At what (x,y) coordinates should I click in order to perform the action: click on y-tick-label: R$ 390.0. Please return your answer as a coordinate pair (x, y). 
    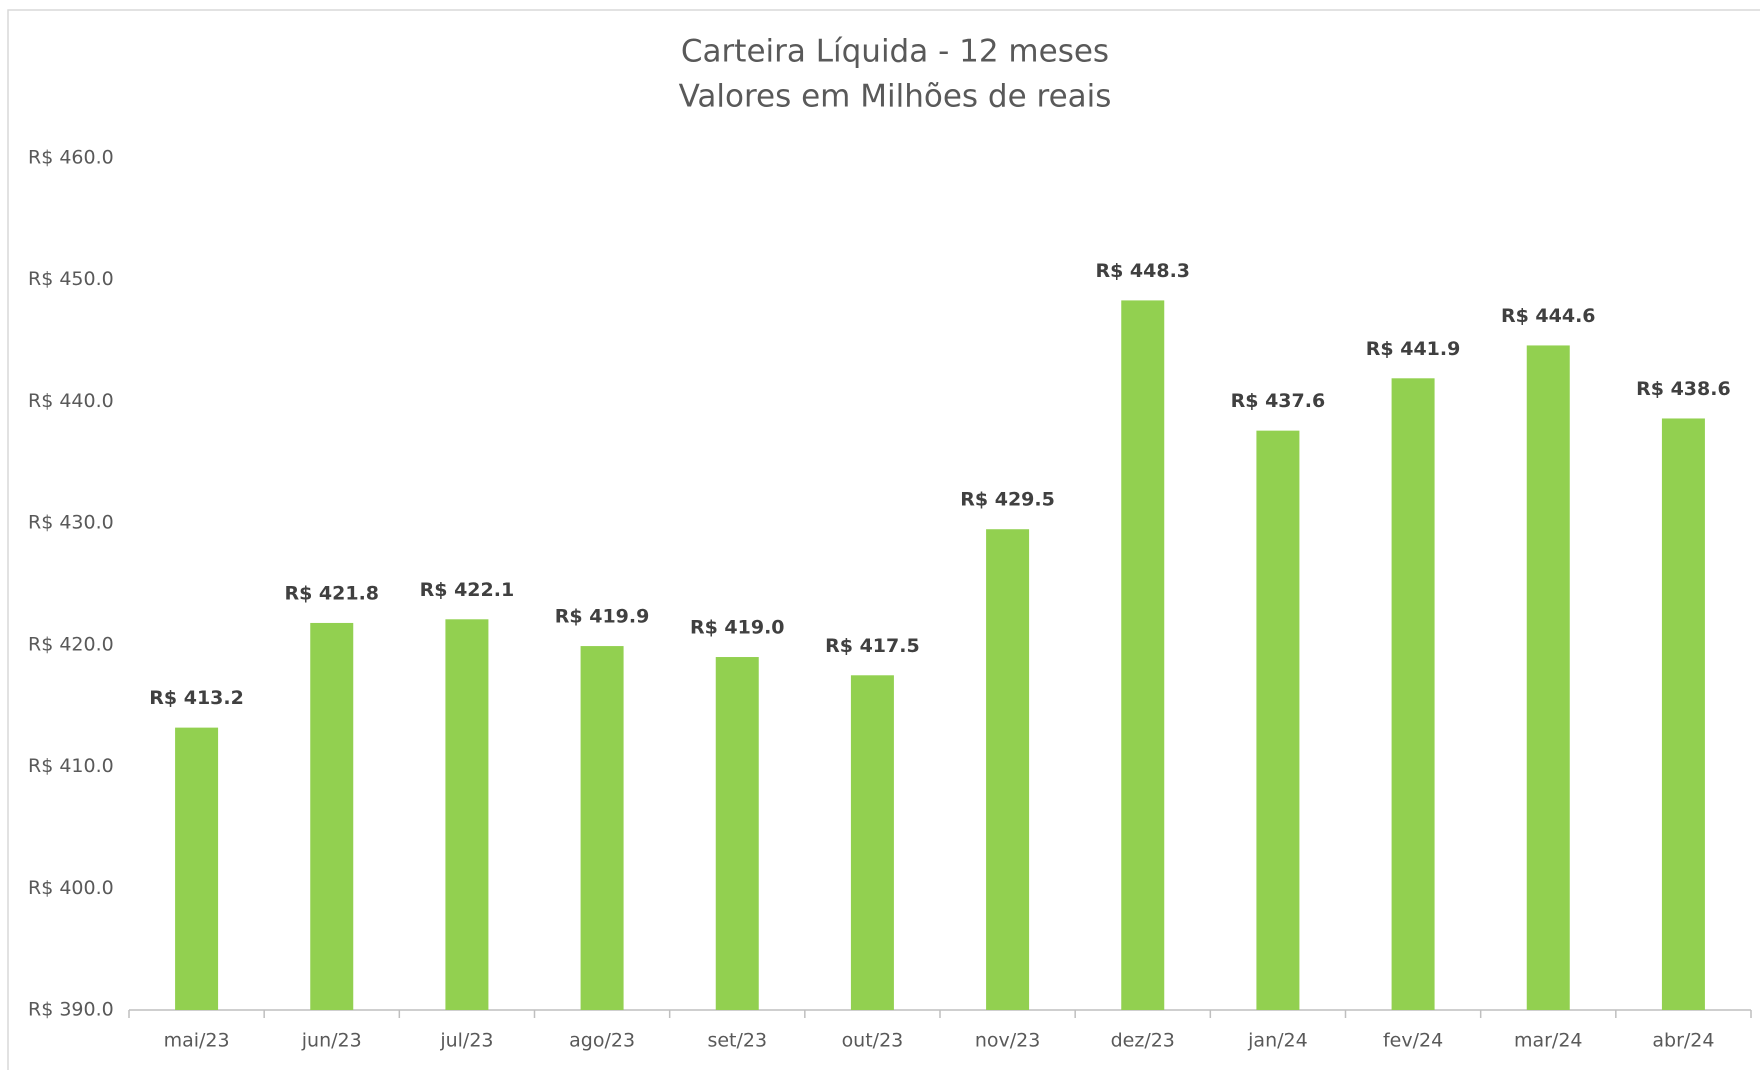
    Looking at the image, I should click on (71, 1010).